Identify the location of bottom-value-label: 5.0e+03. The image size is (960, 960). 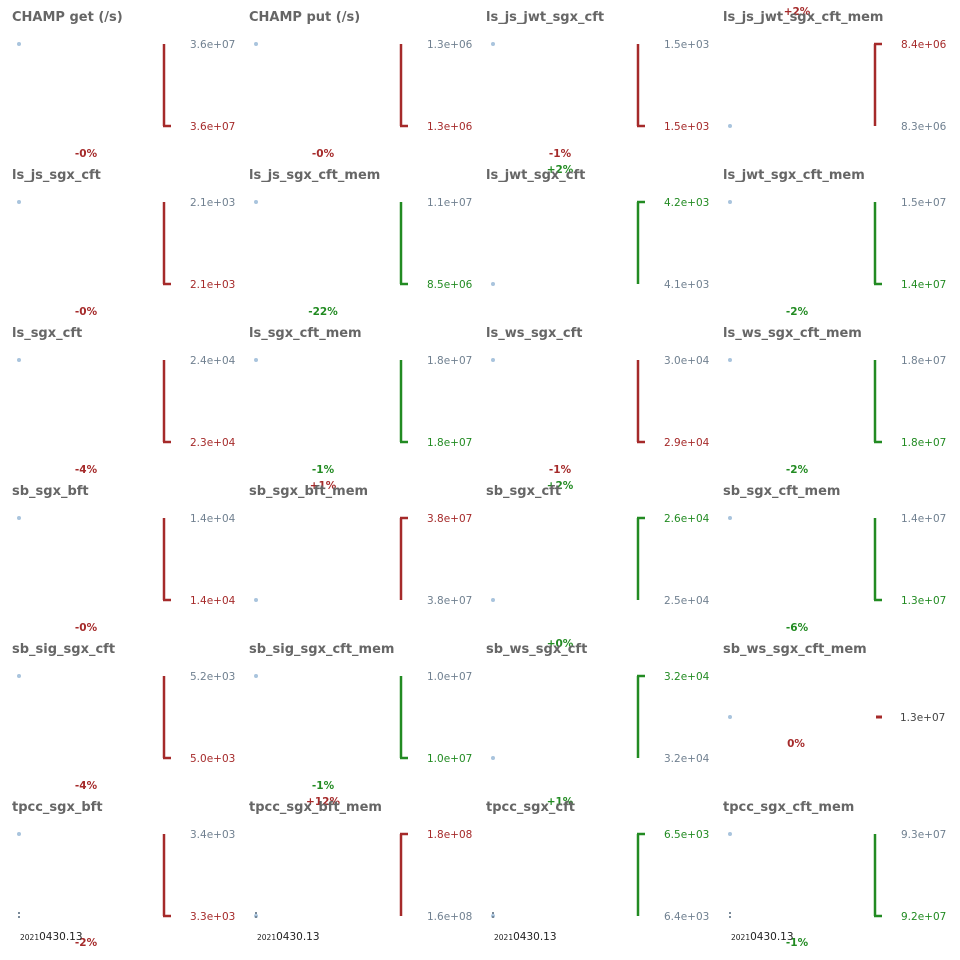
(212, 759).